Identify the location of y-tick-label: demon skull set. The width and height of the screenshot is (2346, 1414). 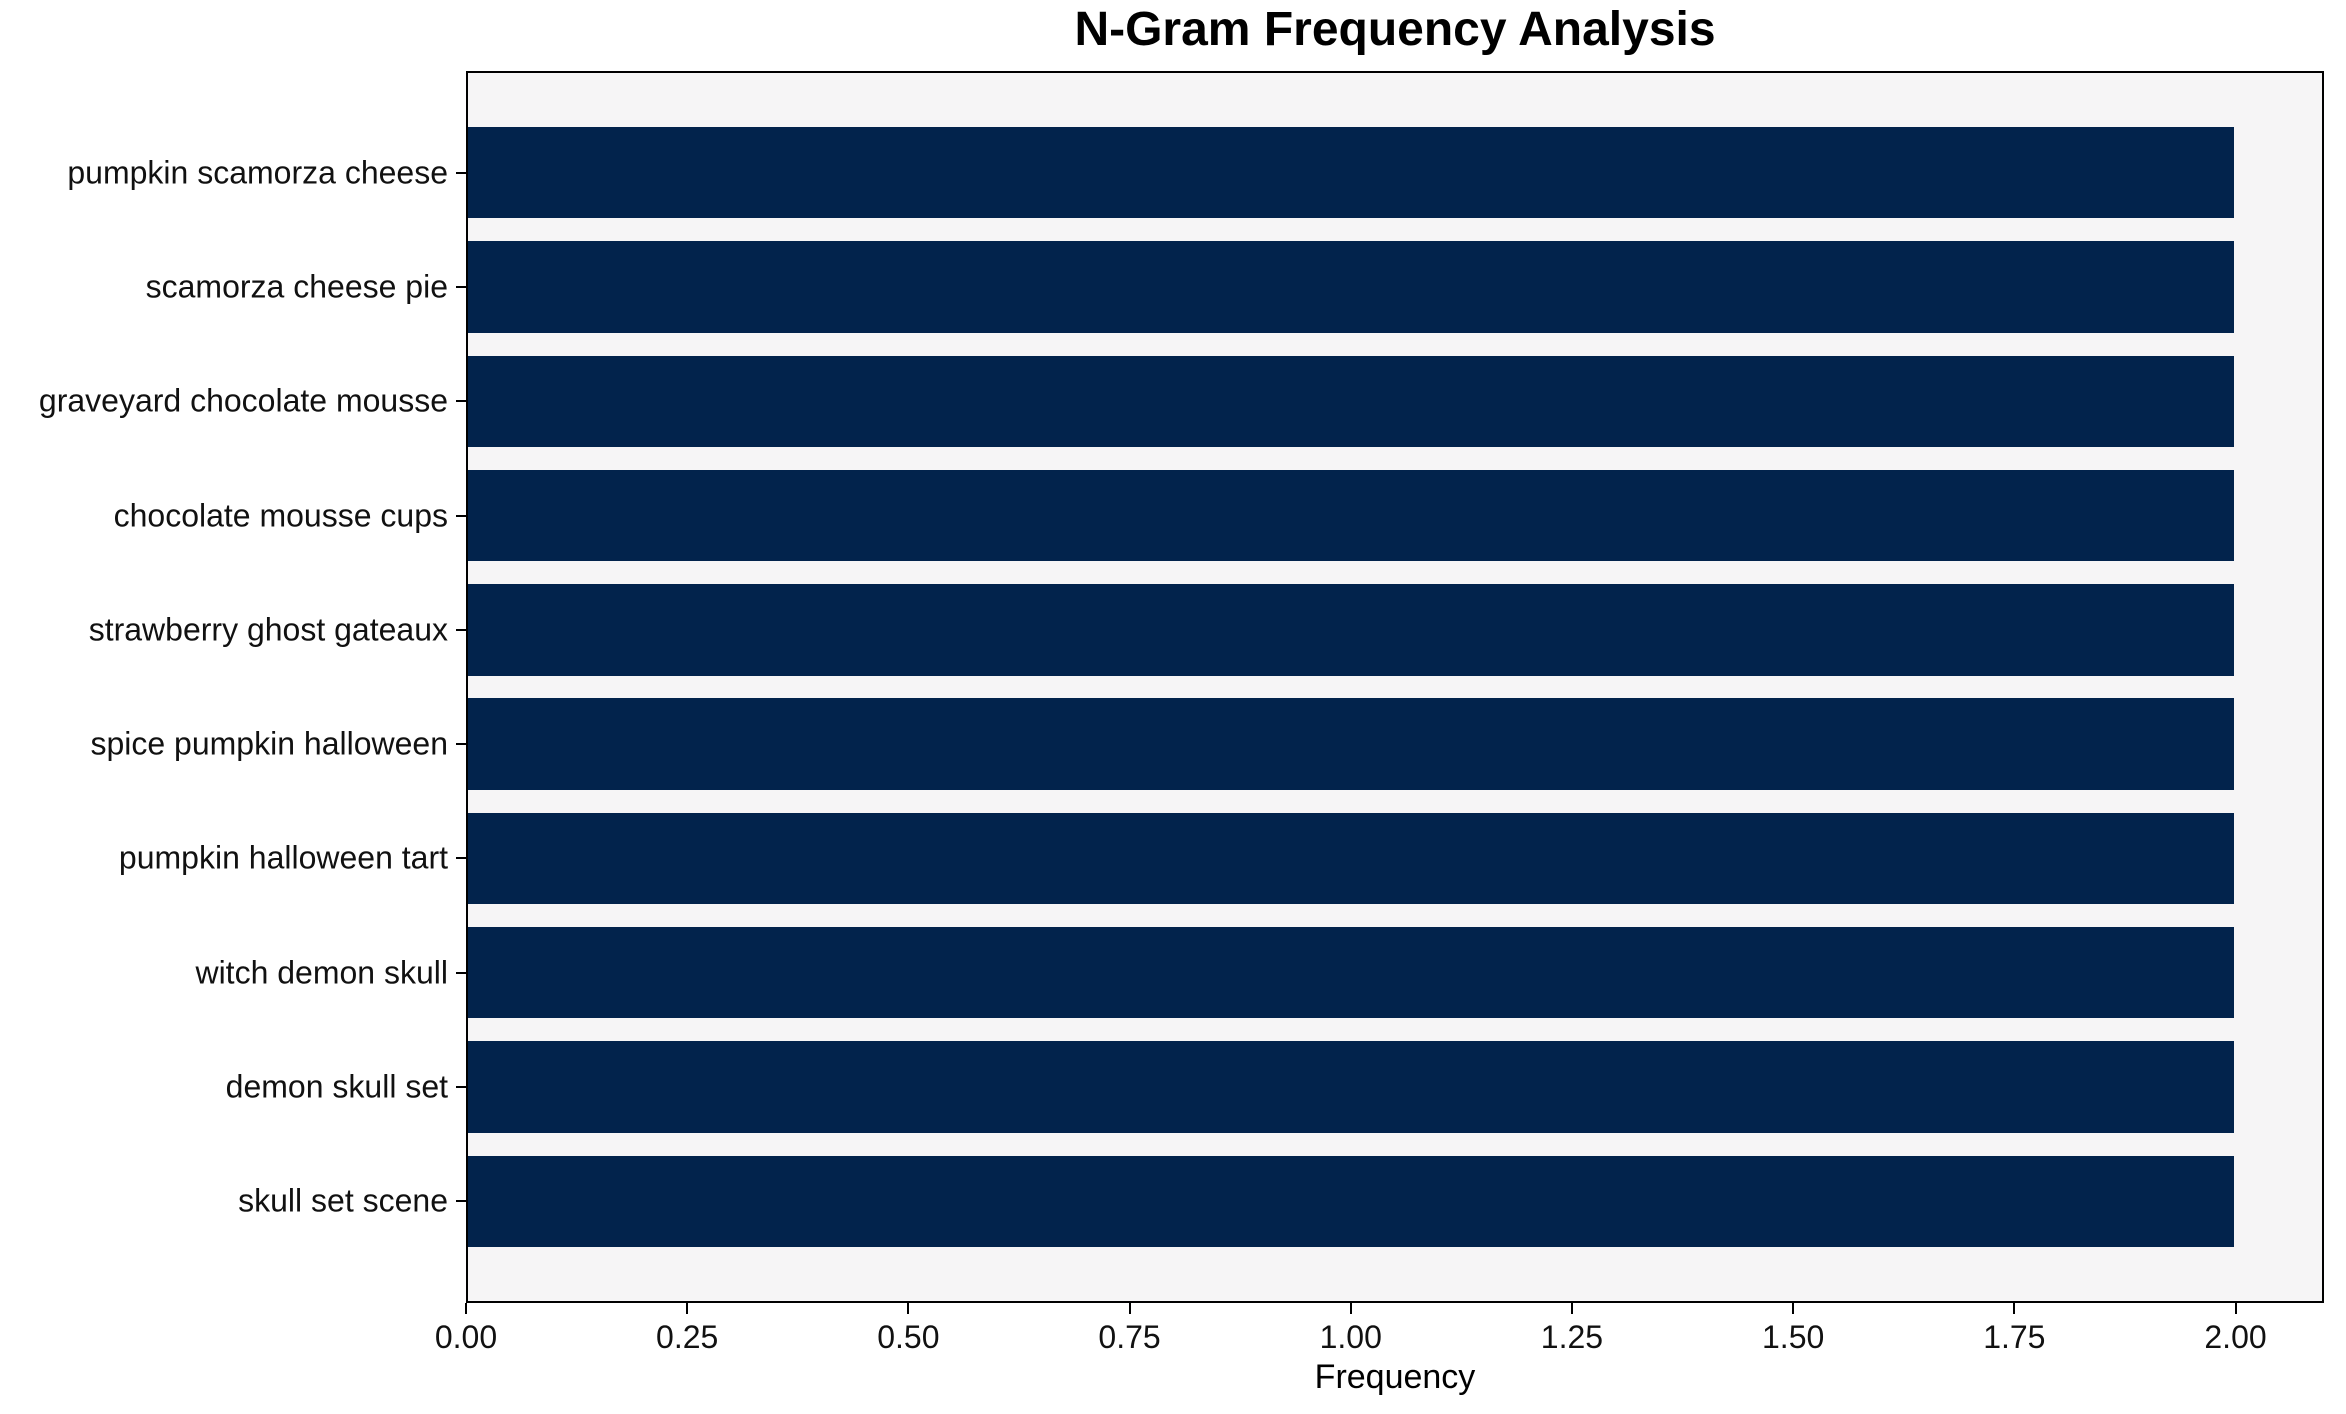
(336, 1086).